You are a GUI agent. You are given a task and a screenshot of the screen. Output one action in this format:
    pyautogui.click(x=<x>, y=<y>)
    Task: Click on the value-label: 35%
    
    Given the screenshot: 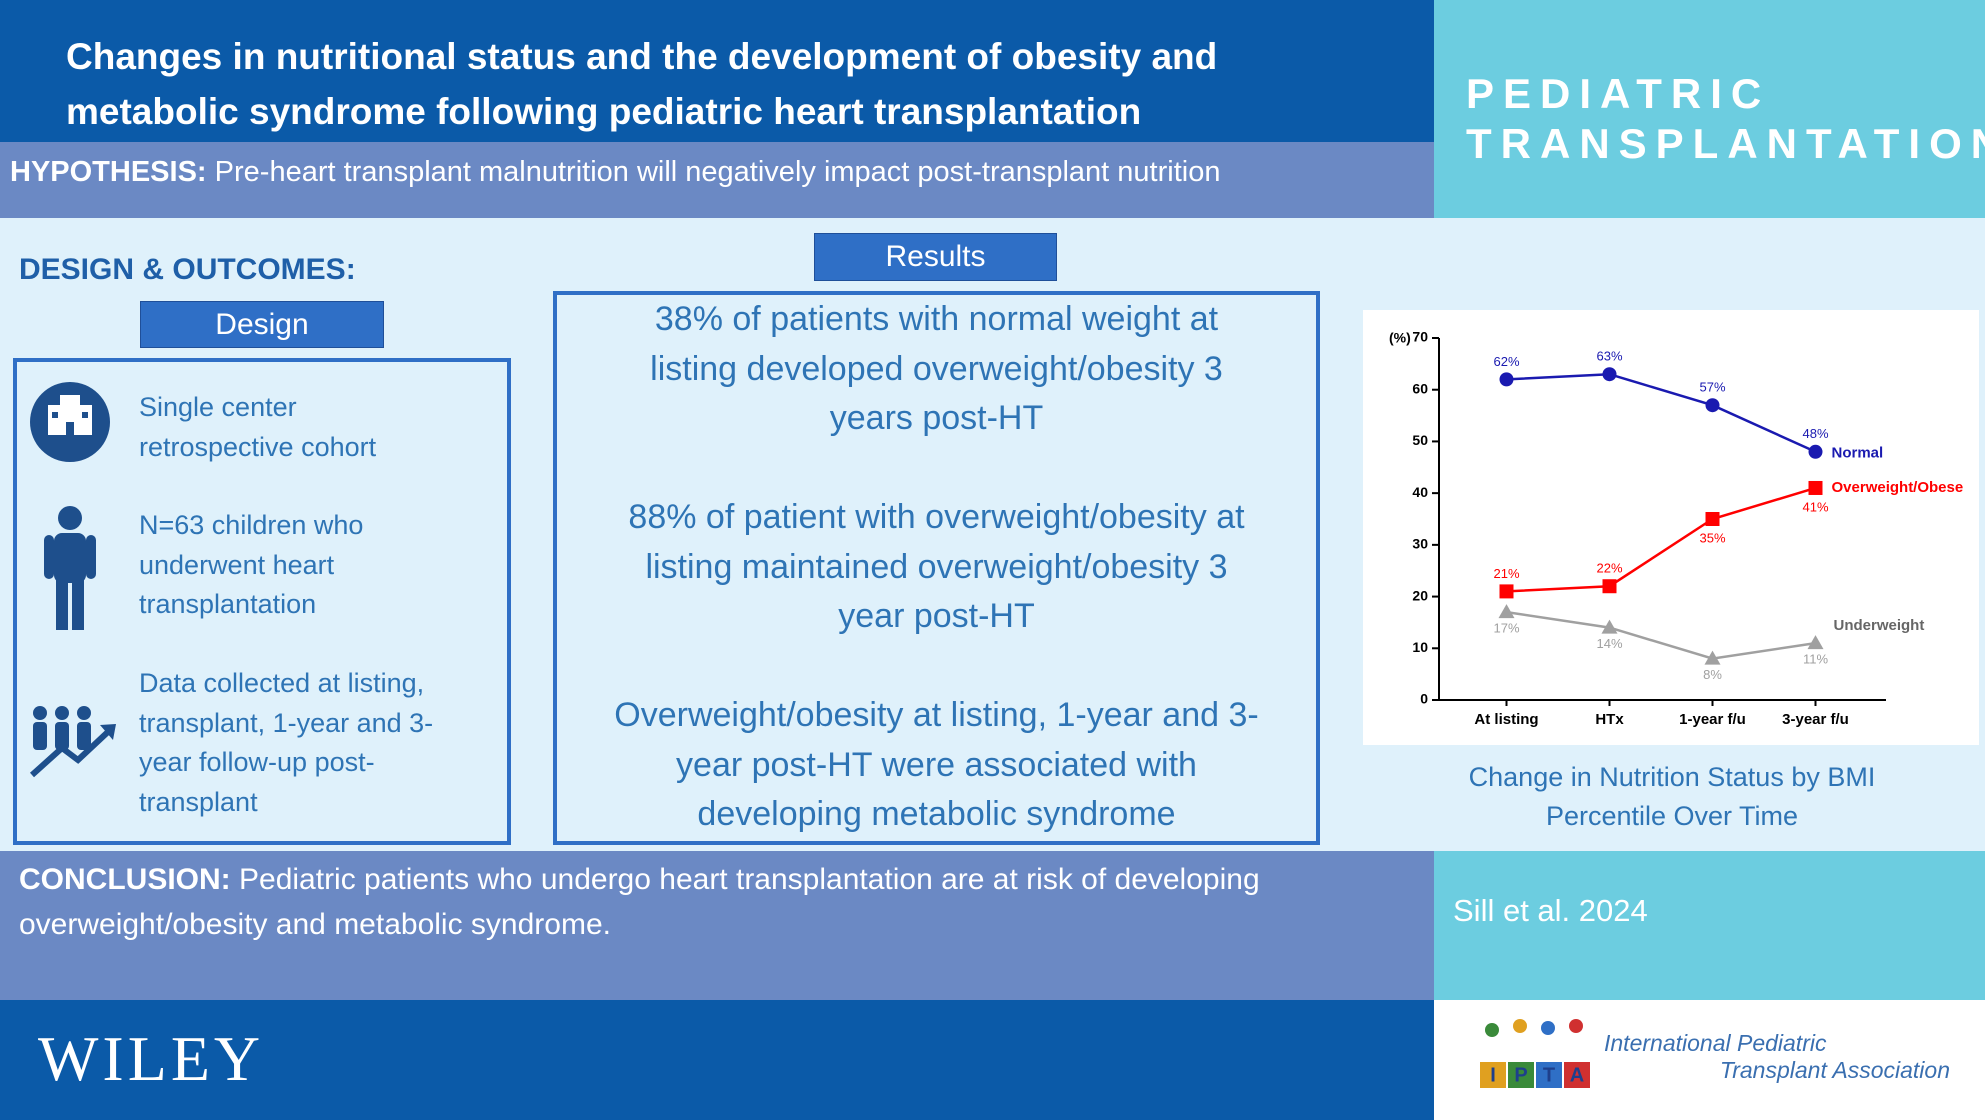 What is the action you would take?
    pyautogui.click(x=1712, y=537)
    